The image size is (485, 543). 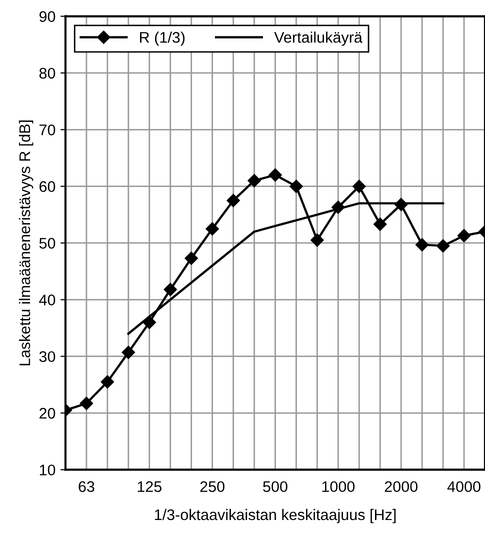 I want to click on x-axis-title: 1/3-oktaavikaistan keskitaajuus [Hz], so click(x=275, y=516).